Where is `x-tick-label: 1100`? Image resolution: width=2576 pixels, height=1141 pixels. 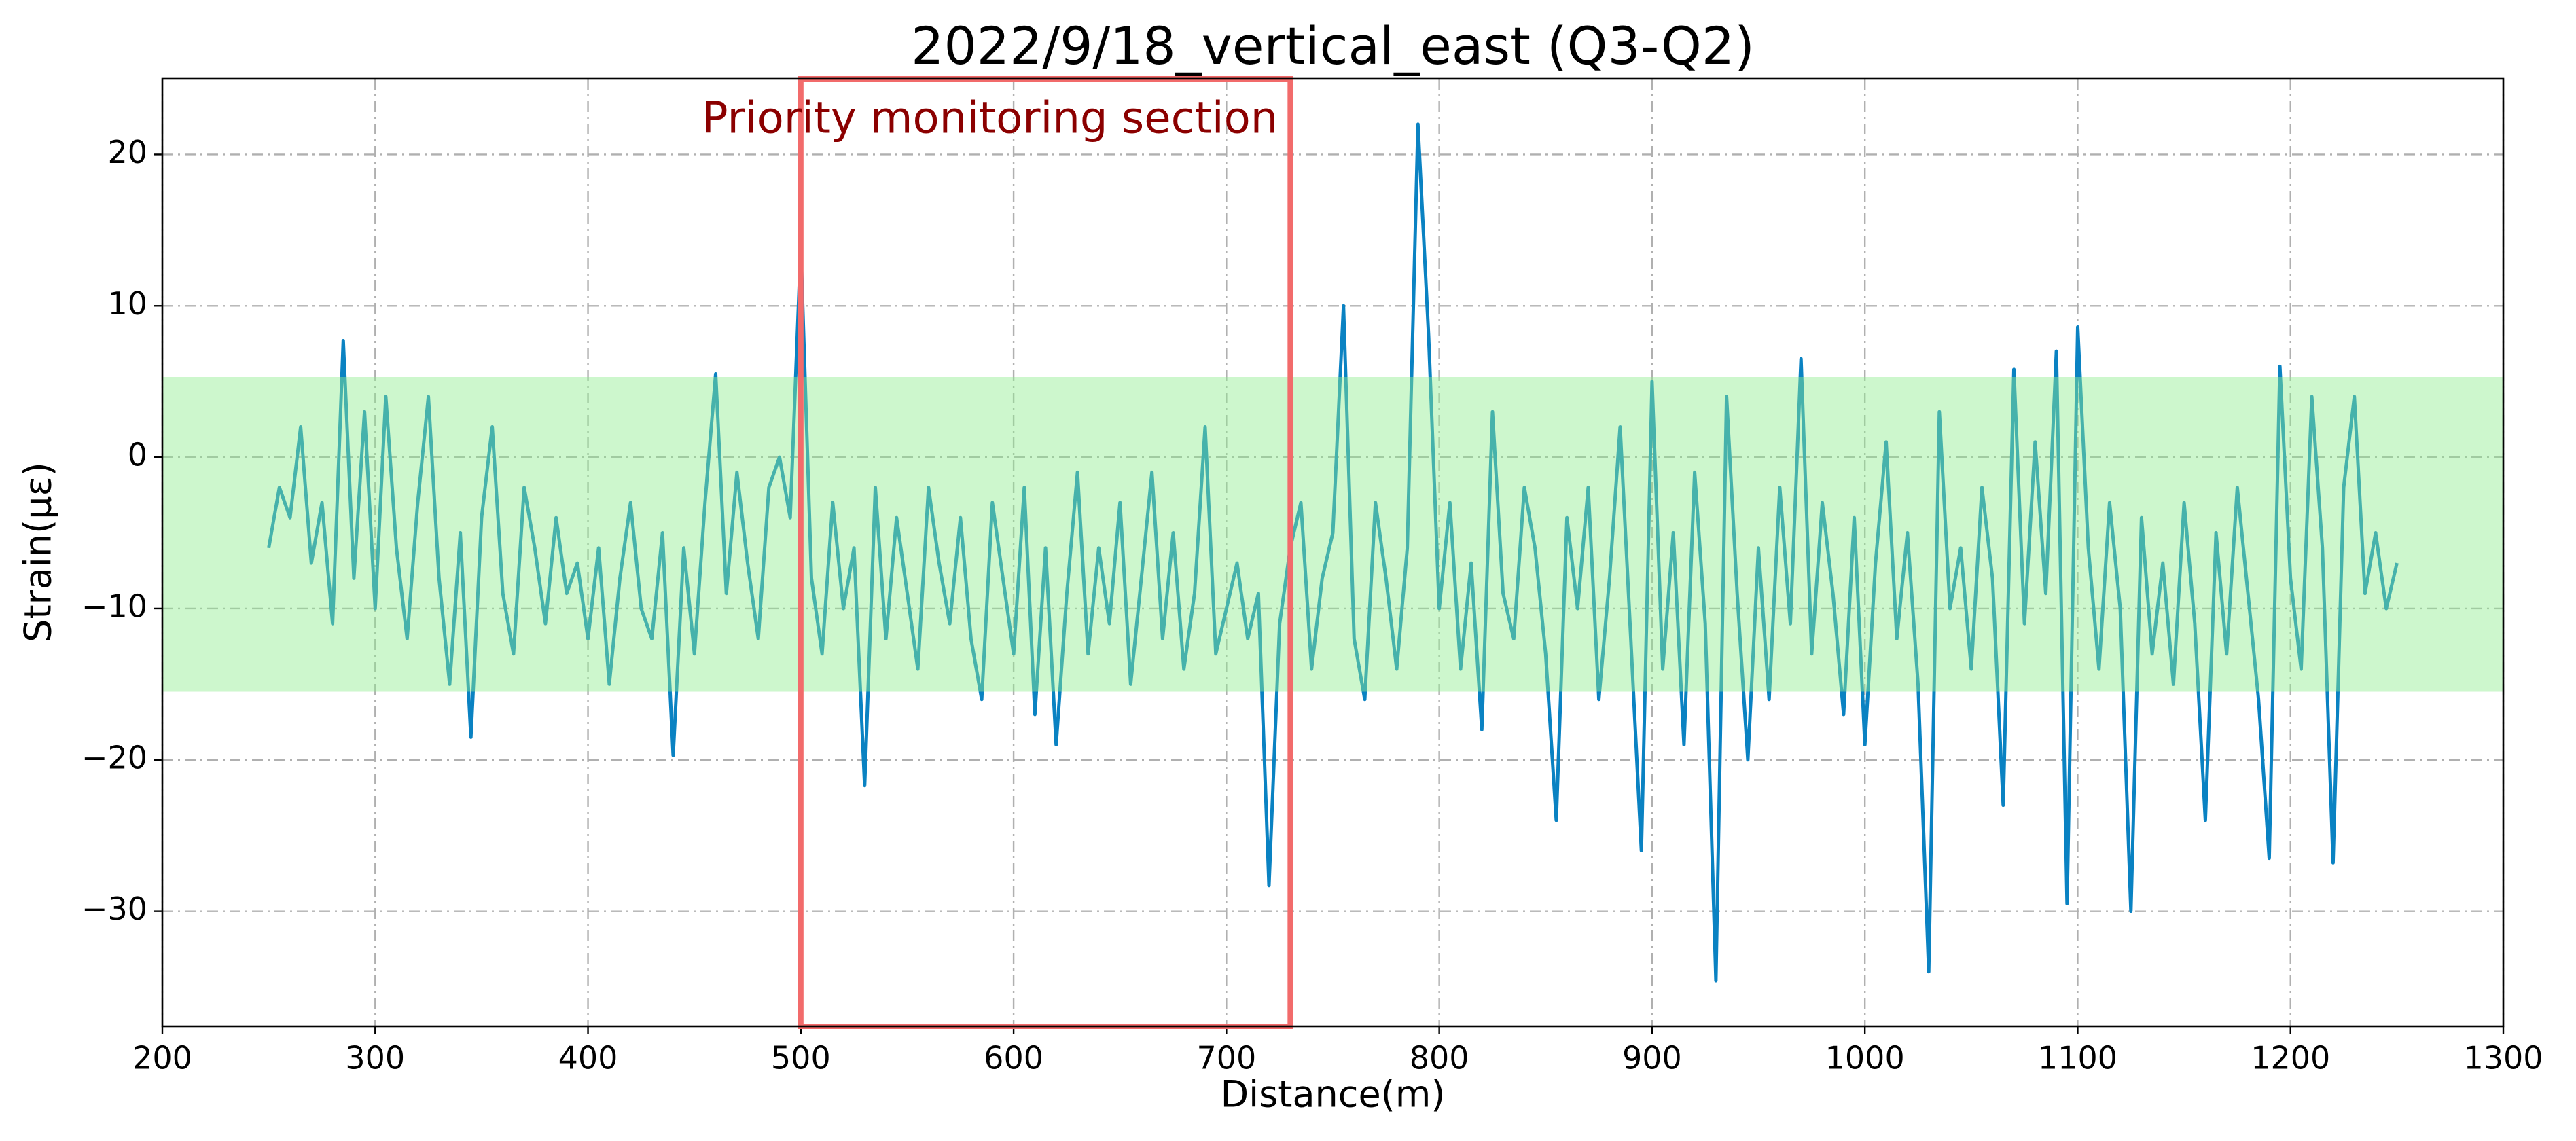
x-tick-label: 1100 is located at coordinates (2077, 1058).